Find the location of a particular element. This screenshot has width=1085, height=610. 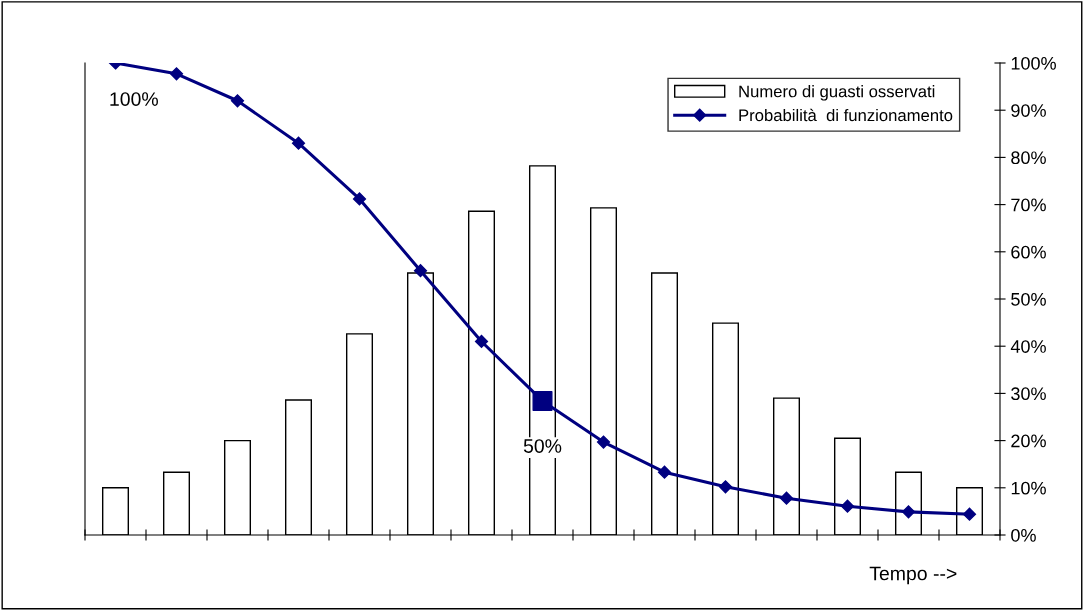

text: Tempo --> is located at coordinates (913, 575).